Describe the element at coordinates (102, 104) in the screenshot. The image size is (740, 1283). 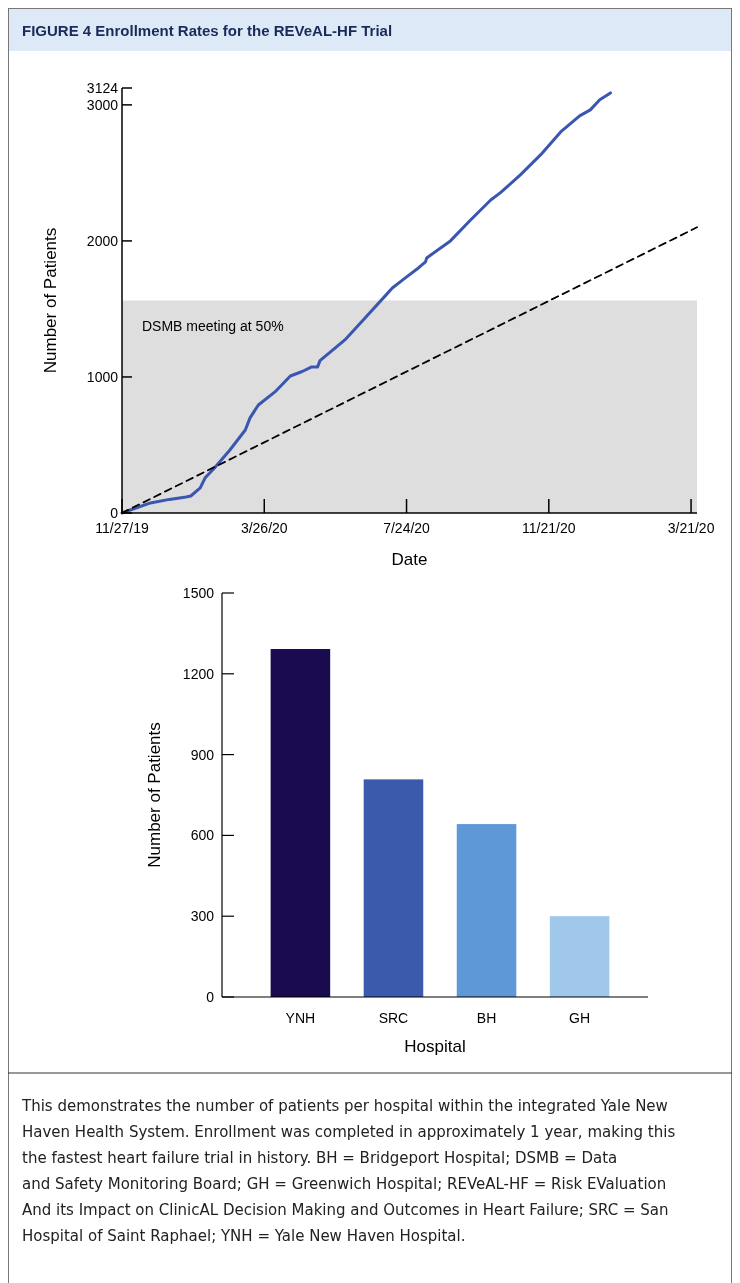
I see `y-tick-label: 3000` at that location.